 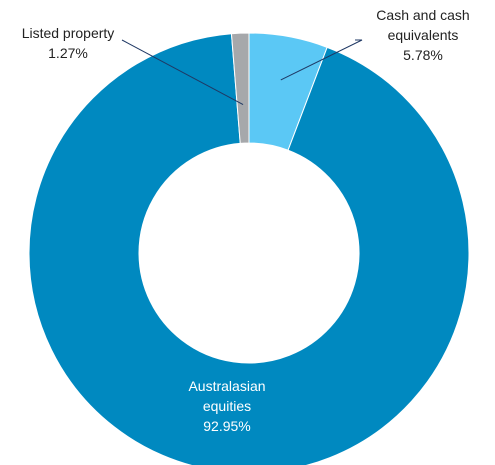 I want to click on slice-value-label-australasian-equities: 92.95%, so click(x=226, y=426).